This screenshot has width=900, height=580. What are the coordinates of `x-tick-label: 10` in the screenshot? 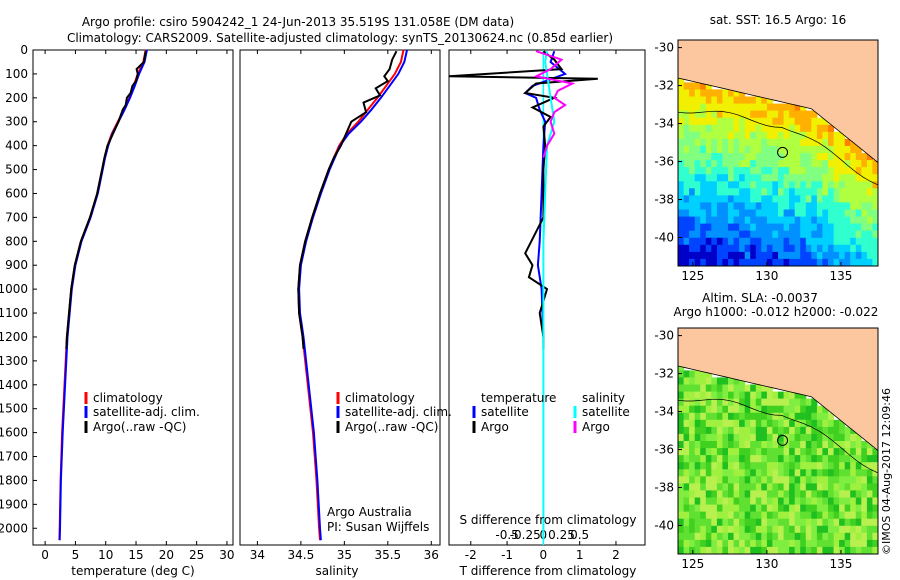 It's located at (105, 555).